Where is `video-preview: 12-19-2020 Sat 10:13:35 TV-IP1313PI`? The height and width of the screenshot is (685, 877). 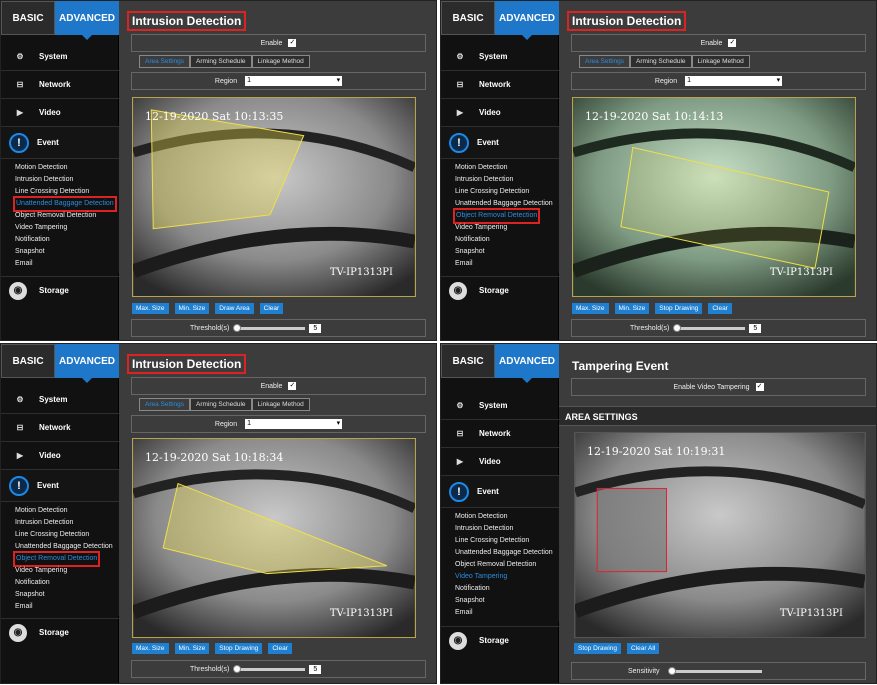 video-preview: 12-19-2020 Sat 10:13:35 TV-IP1313PI is located at coordinates (274, 197).